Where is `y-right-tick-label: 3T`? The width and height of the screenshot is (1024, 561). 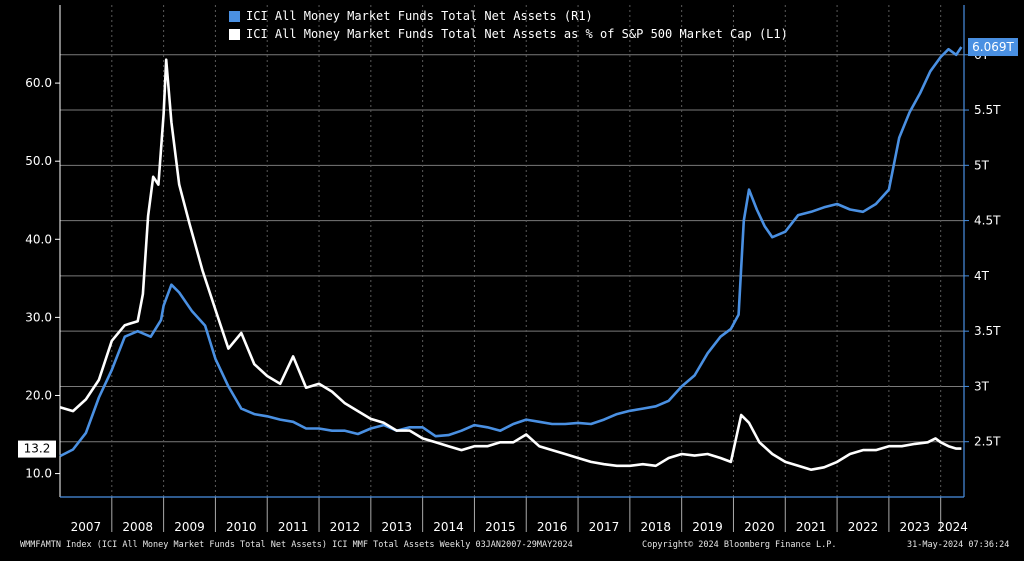 y-right-tick-label: 3T is located at coordinates (982, 386).